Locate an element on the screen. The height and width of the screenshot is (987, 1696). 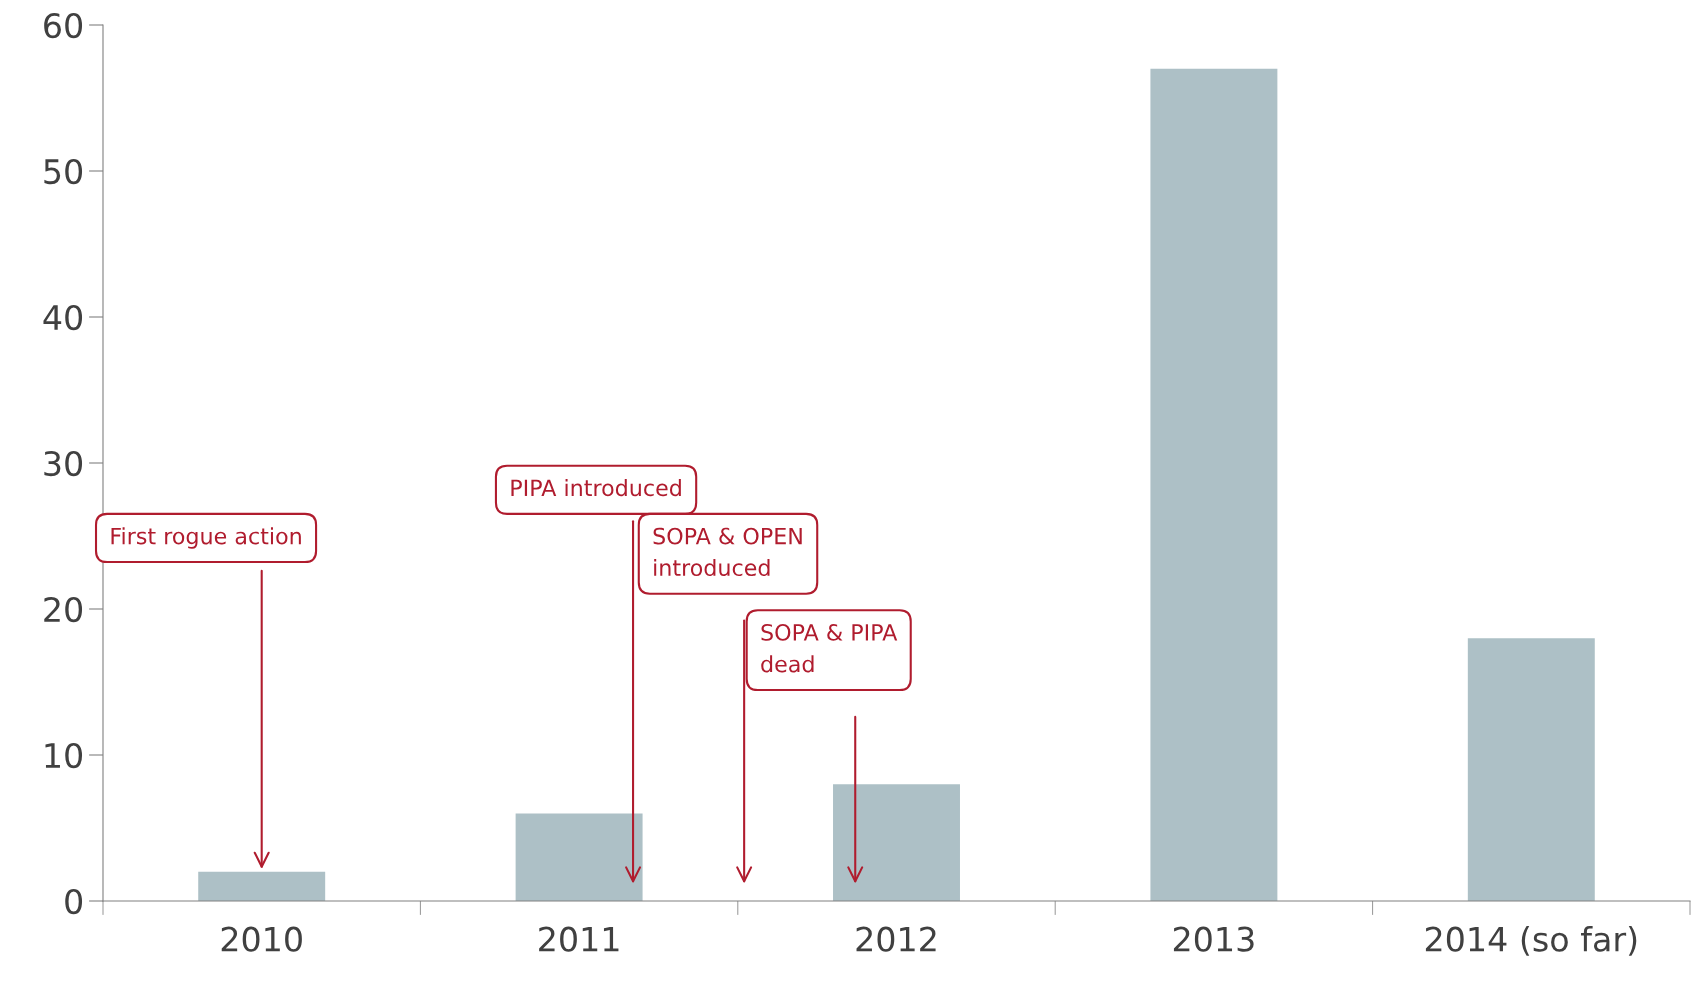
annotation: PIPA introduced is located at coordinates (596, 488).